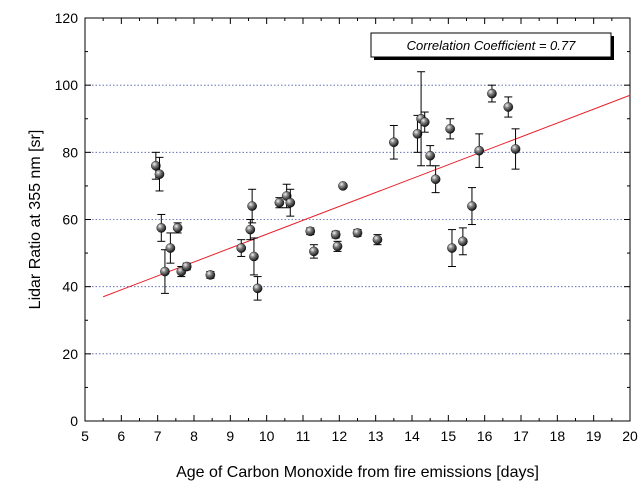 The width and height of the screenshot is (641, 485). Describe the element at coordinates (70, 152) in the screenshot. I see `y-tick-label: 80` at that location.